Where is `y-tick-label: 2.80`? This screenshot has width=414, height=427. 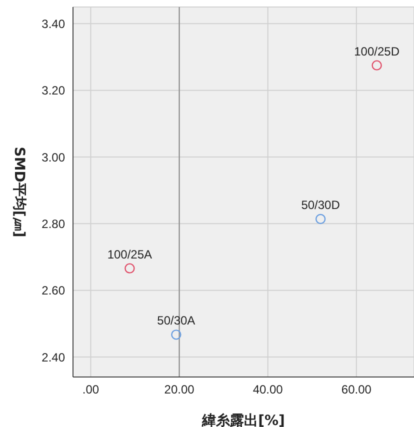 y-tick-label: 2.80 is located at coordinates (54, 223).